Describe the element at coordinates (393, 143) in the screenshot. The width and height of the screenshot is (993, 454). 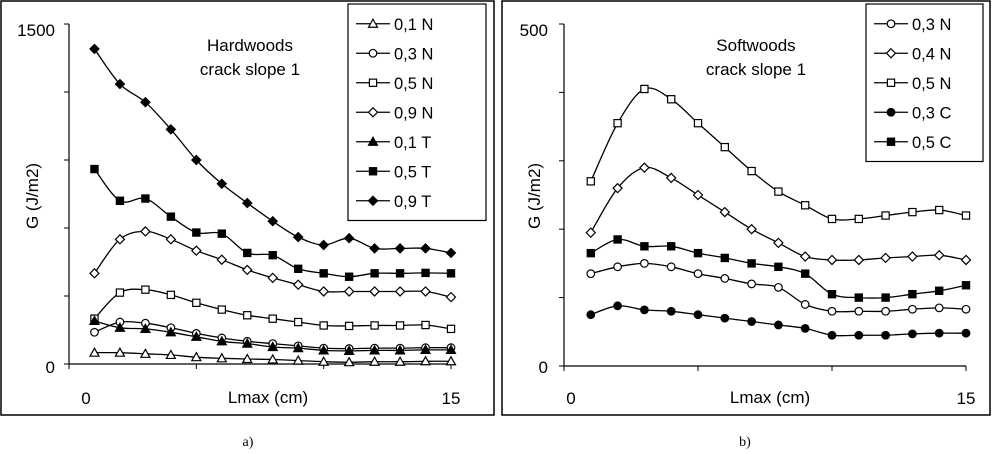
I see `legend-entry-0-1-t: 0,1 T` at that location.